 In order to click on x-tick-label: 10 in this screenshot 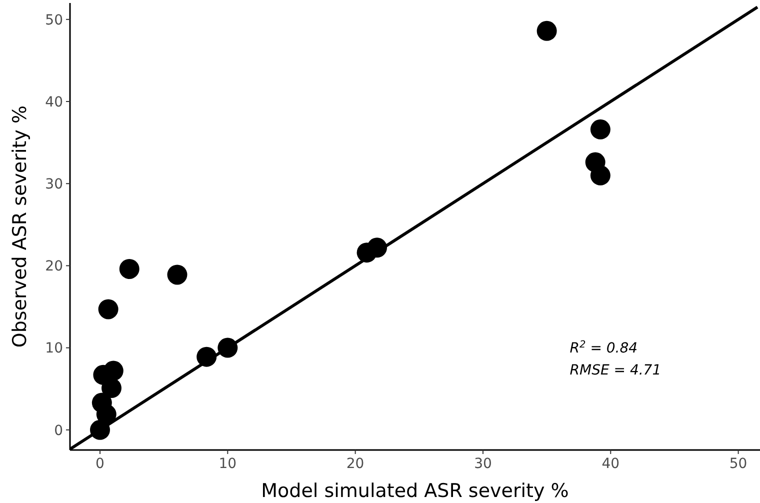, I will do `click(227, 464)`.